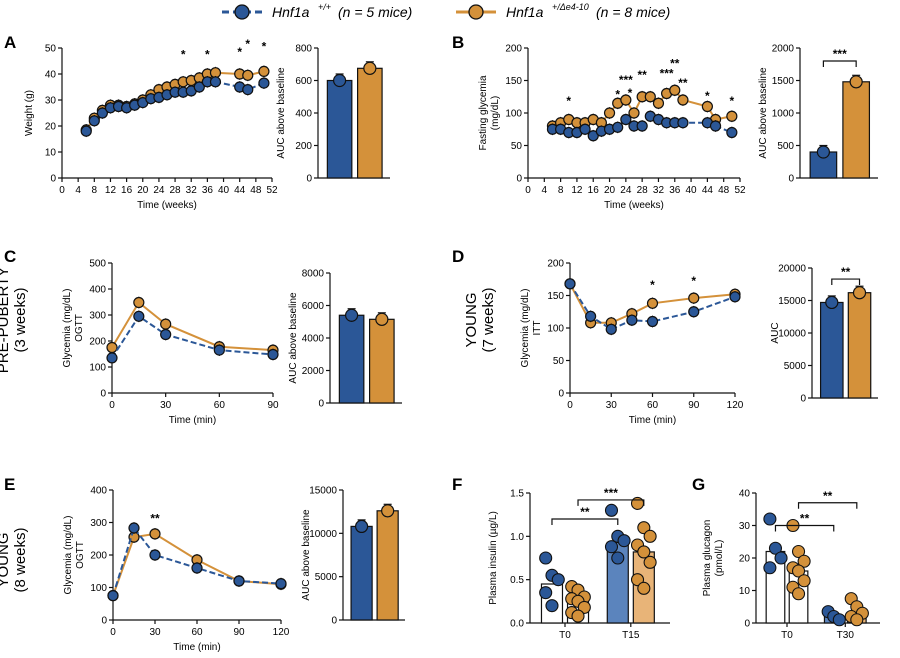  I want to click on panel-letter: G, so click(698, 484).